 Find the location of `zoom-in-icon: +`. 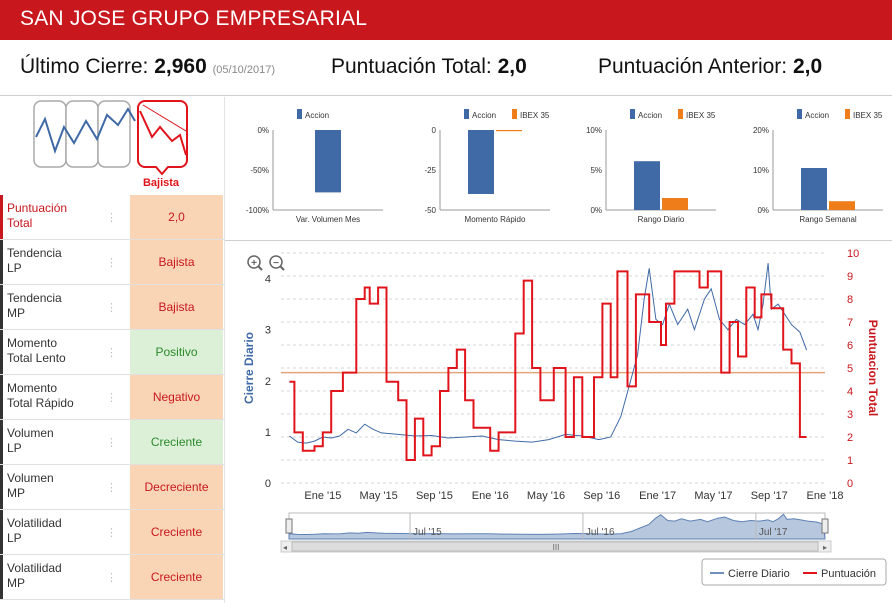

zoom-in-icon: + is located at coordinates (255, 263).